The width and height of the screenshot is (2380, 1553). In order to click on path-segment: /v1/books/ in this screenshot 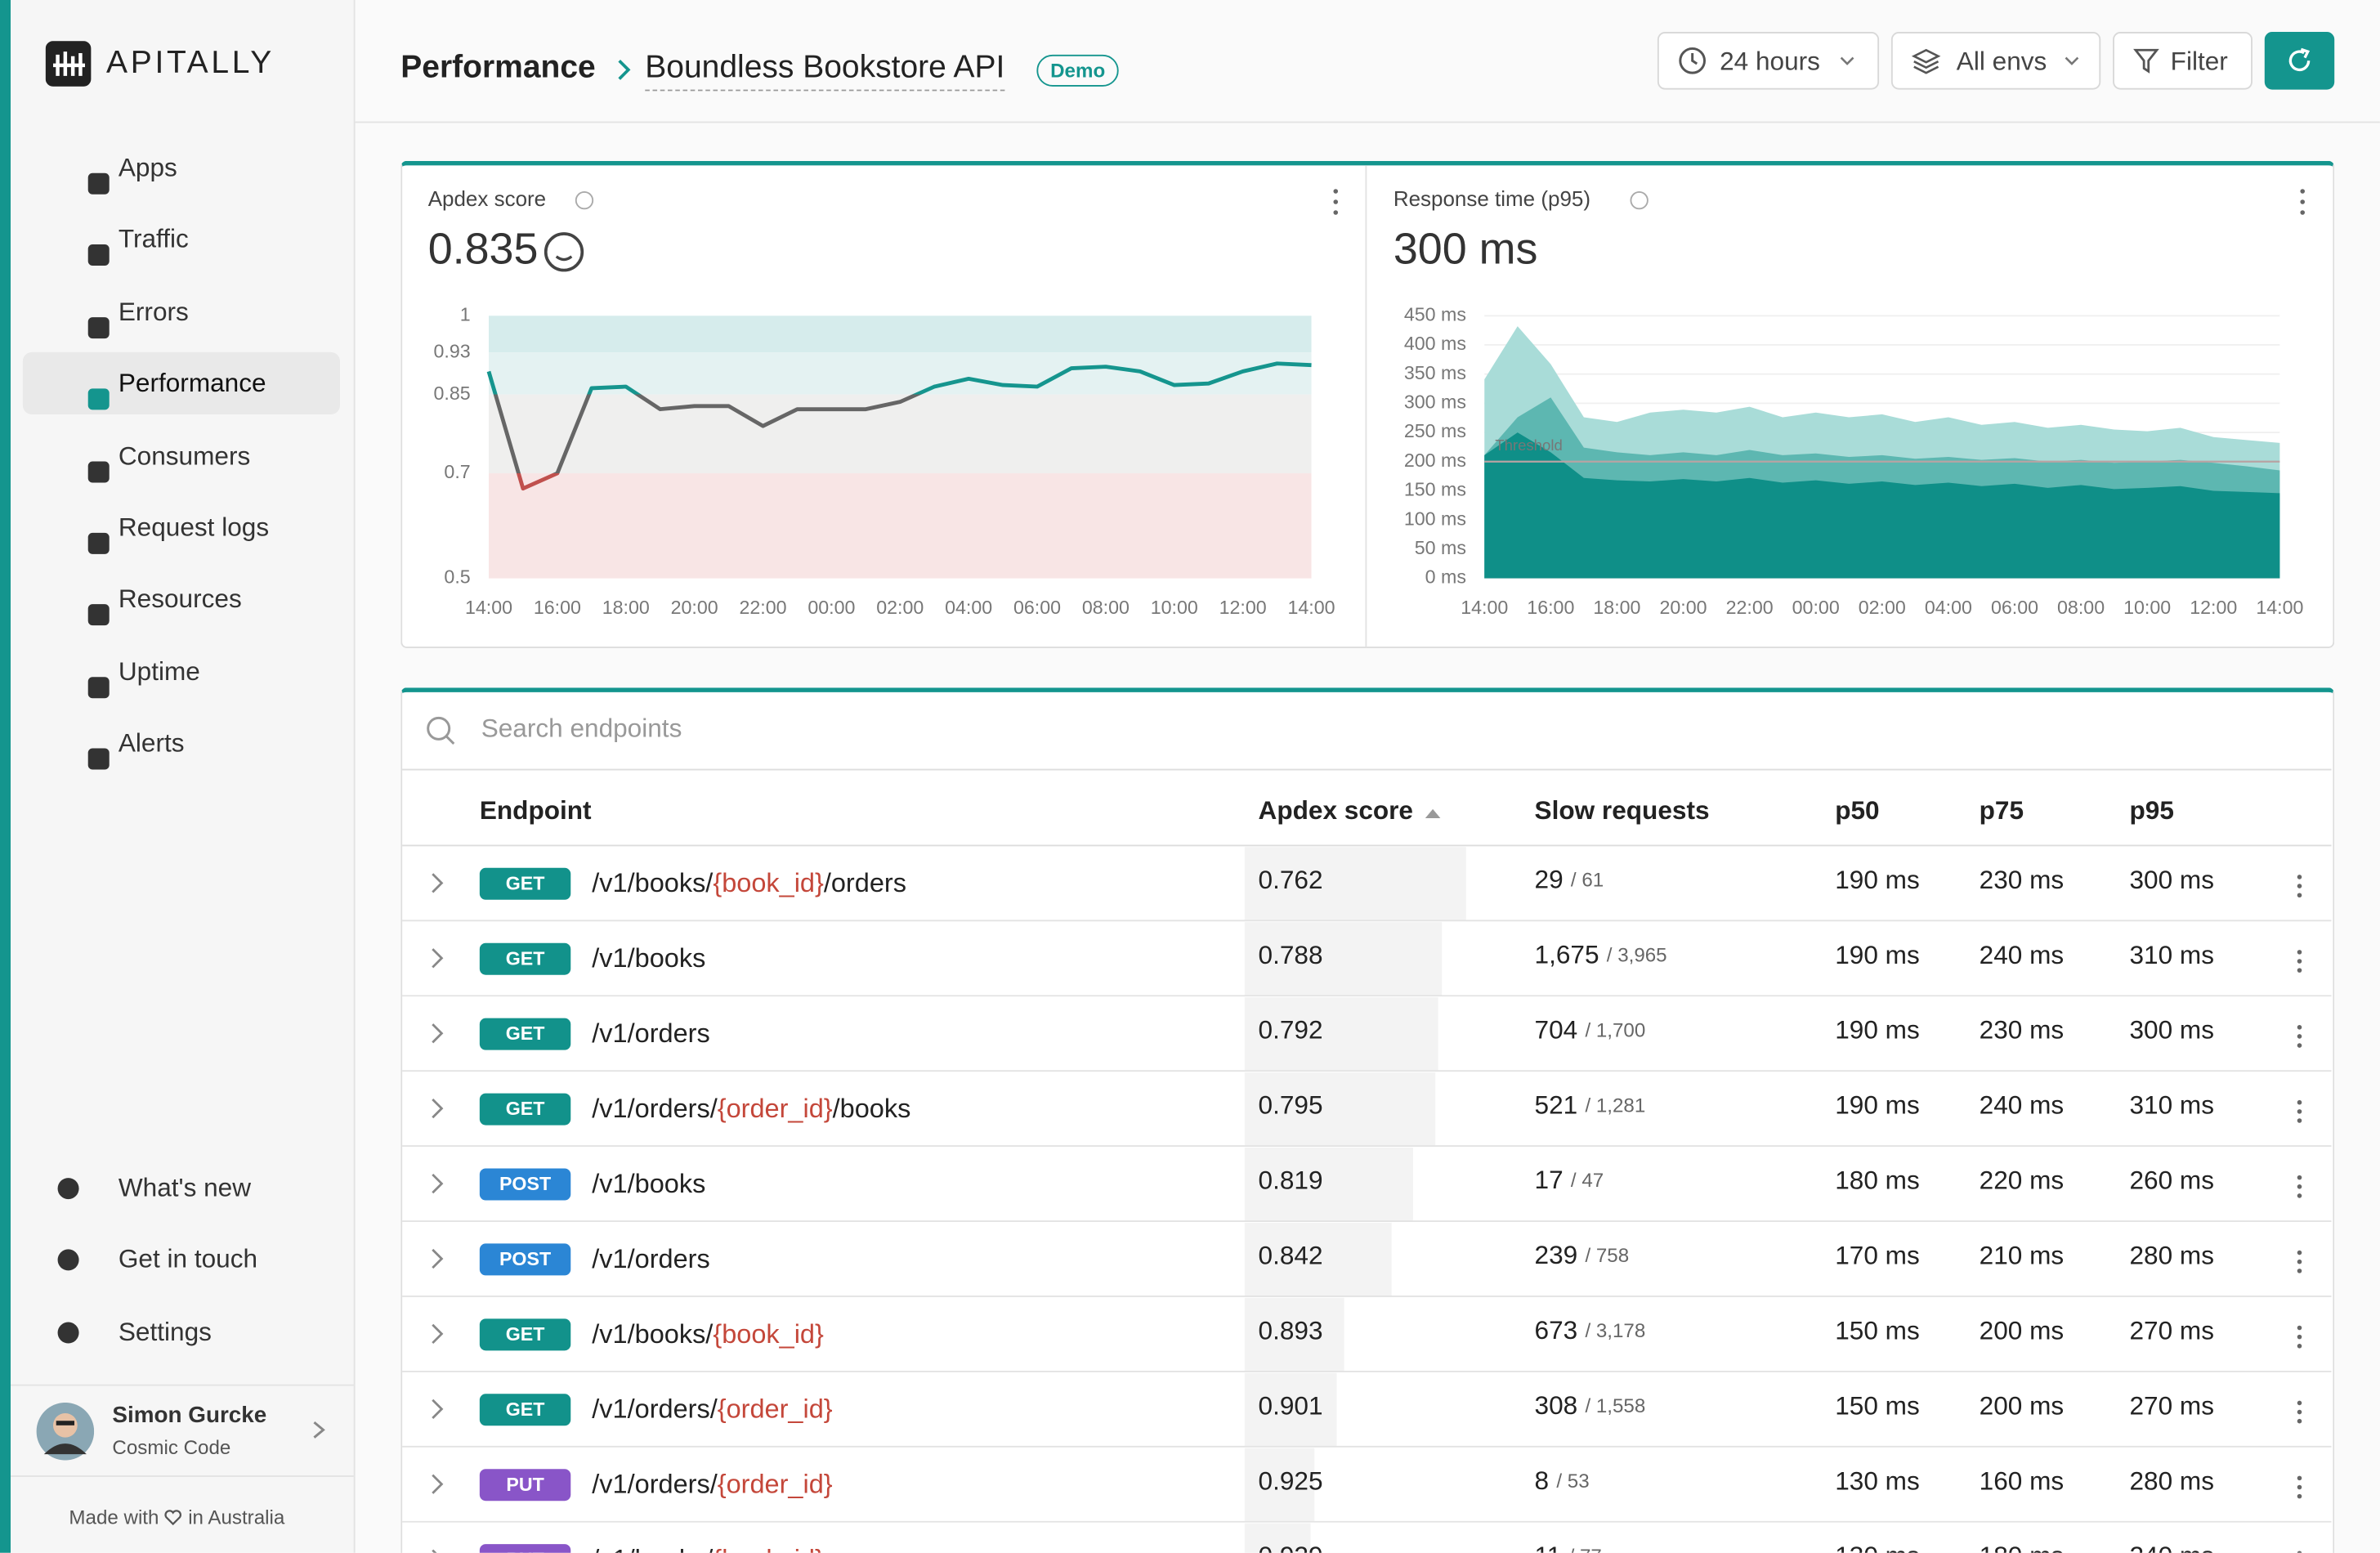, I will do `click(653, 883)`.